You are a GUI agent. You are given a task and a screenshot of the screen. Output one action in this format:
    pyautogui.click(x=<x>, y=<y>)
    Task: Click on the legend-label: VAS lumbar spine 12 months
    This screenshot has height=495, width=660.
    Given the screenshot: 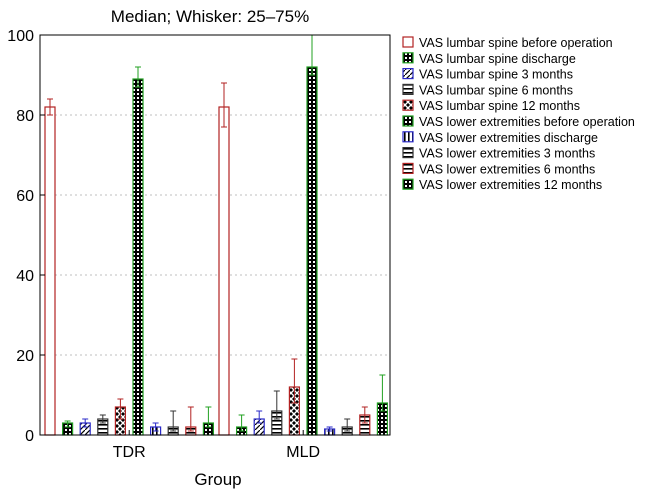 What is the action you would take?
    pyautogui.click(x=499, y=106)
    